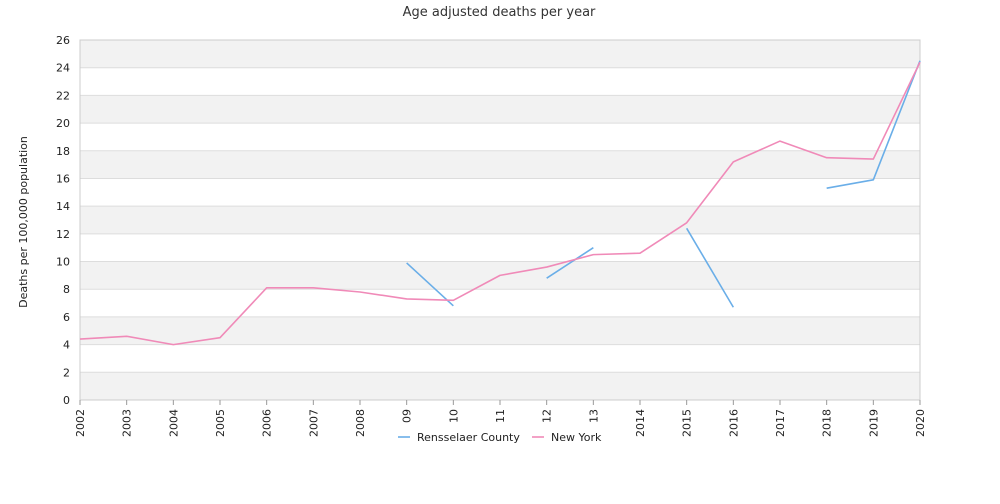  What do you see at coordinates (827, 423) in the screenshot?
I see `x-tick-label: 2018` at bounding box center [827, 423].